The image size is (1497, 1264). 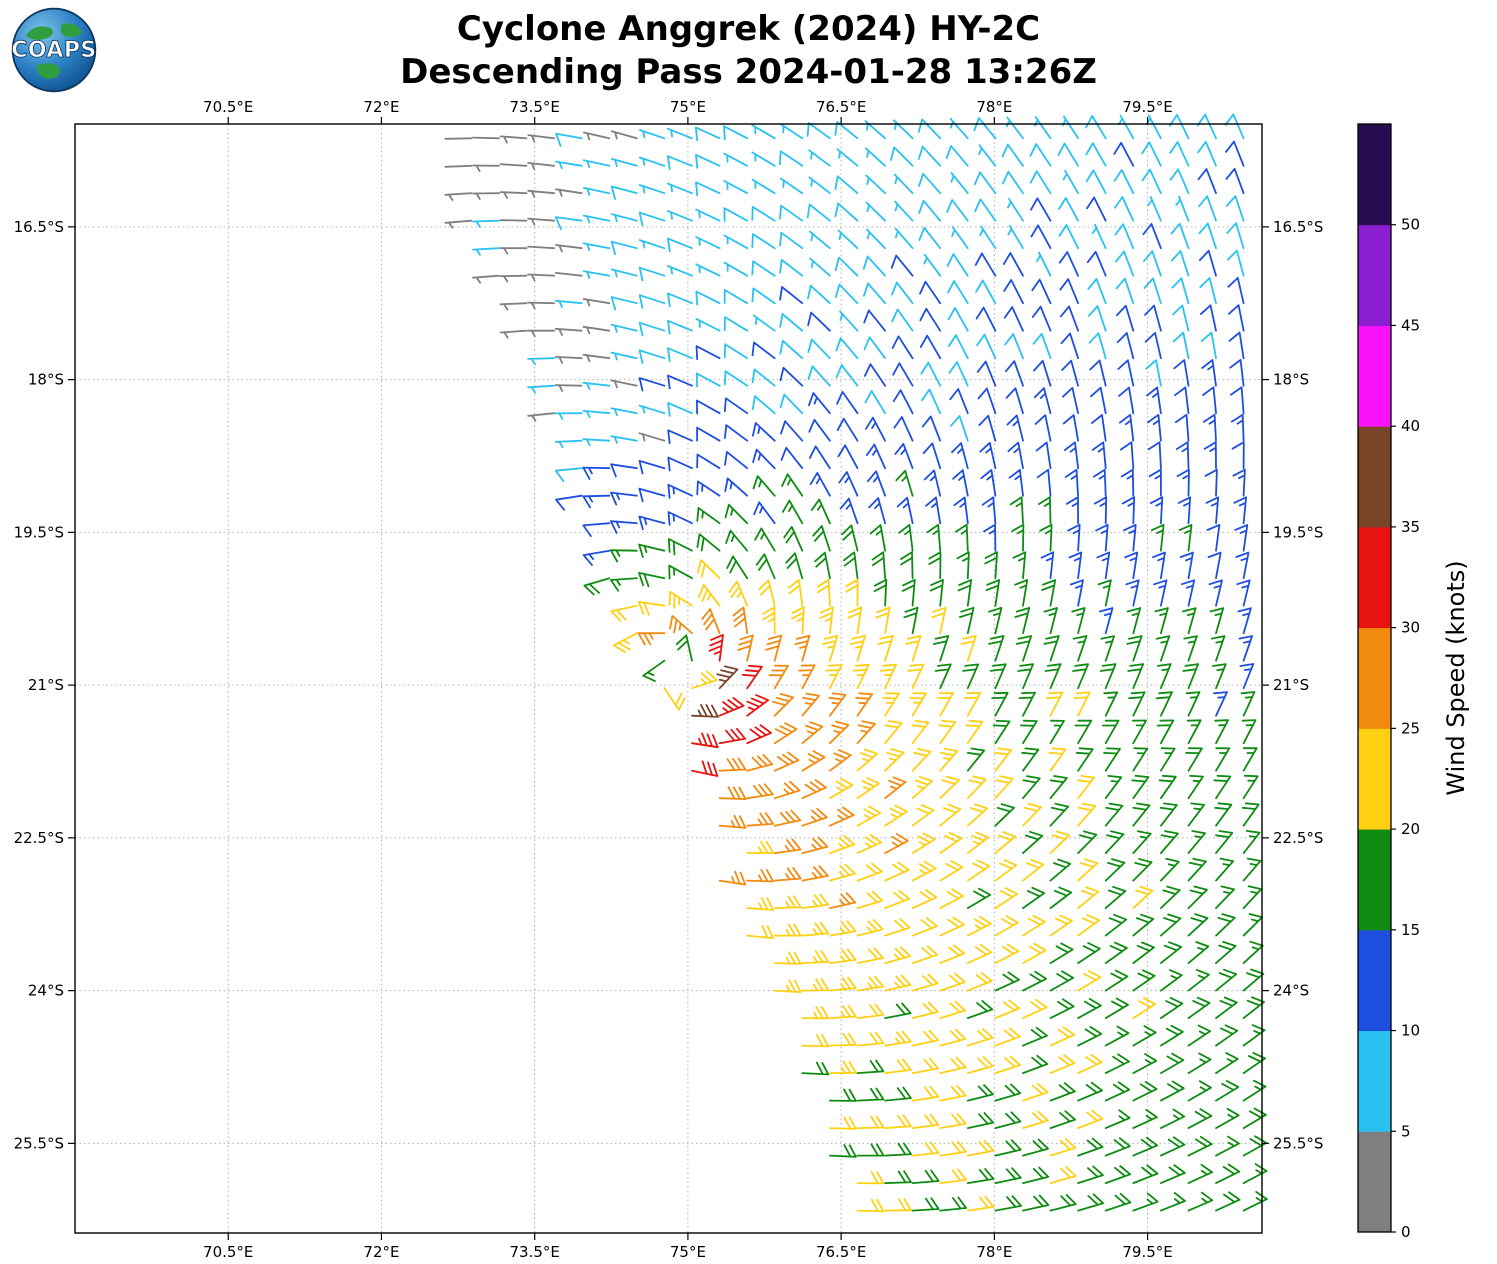 What do you see at coordinates (1410, 426) in the screenshot?
I see `colorbar-tick-label: 40` at bounding box center [1410, 426].